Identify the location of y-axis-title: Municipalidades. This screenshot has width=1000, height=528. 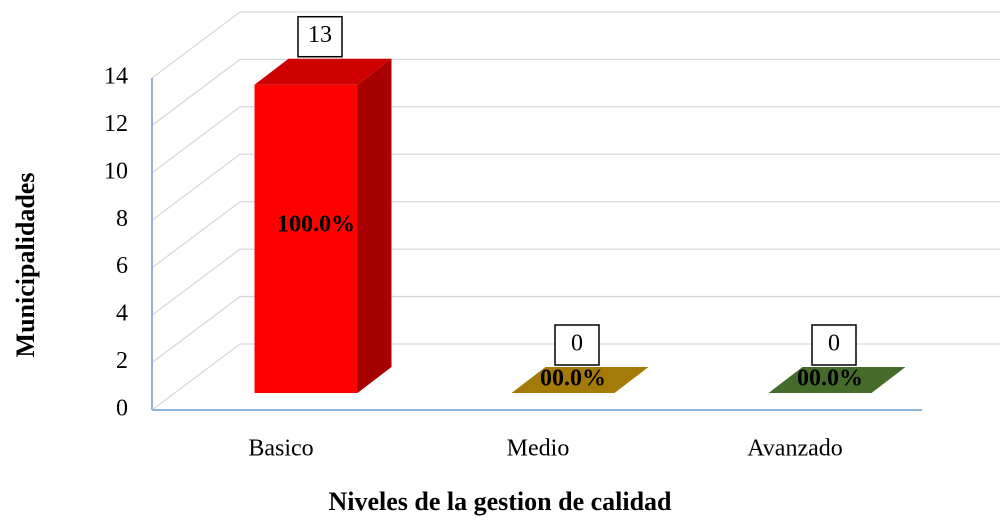
(25, 265).